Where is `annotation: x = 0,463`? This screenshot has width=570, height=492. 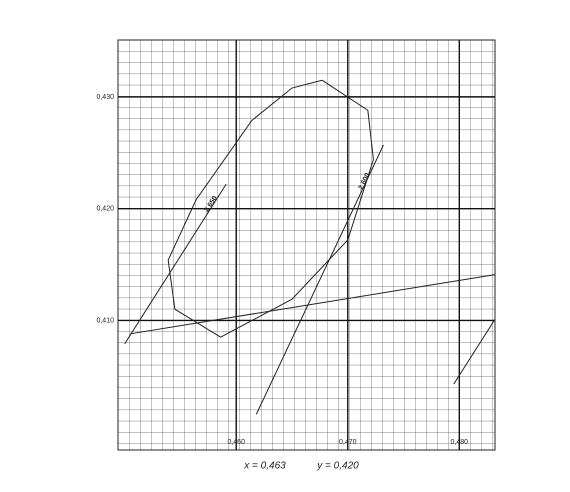
annotation: x = 0,463 is located at coordinates (264, 466).